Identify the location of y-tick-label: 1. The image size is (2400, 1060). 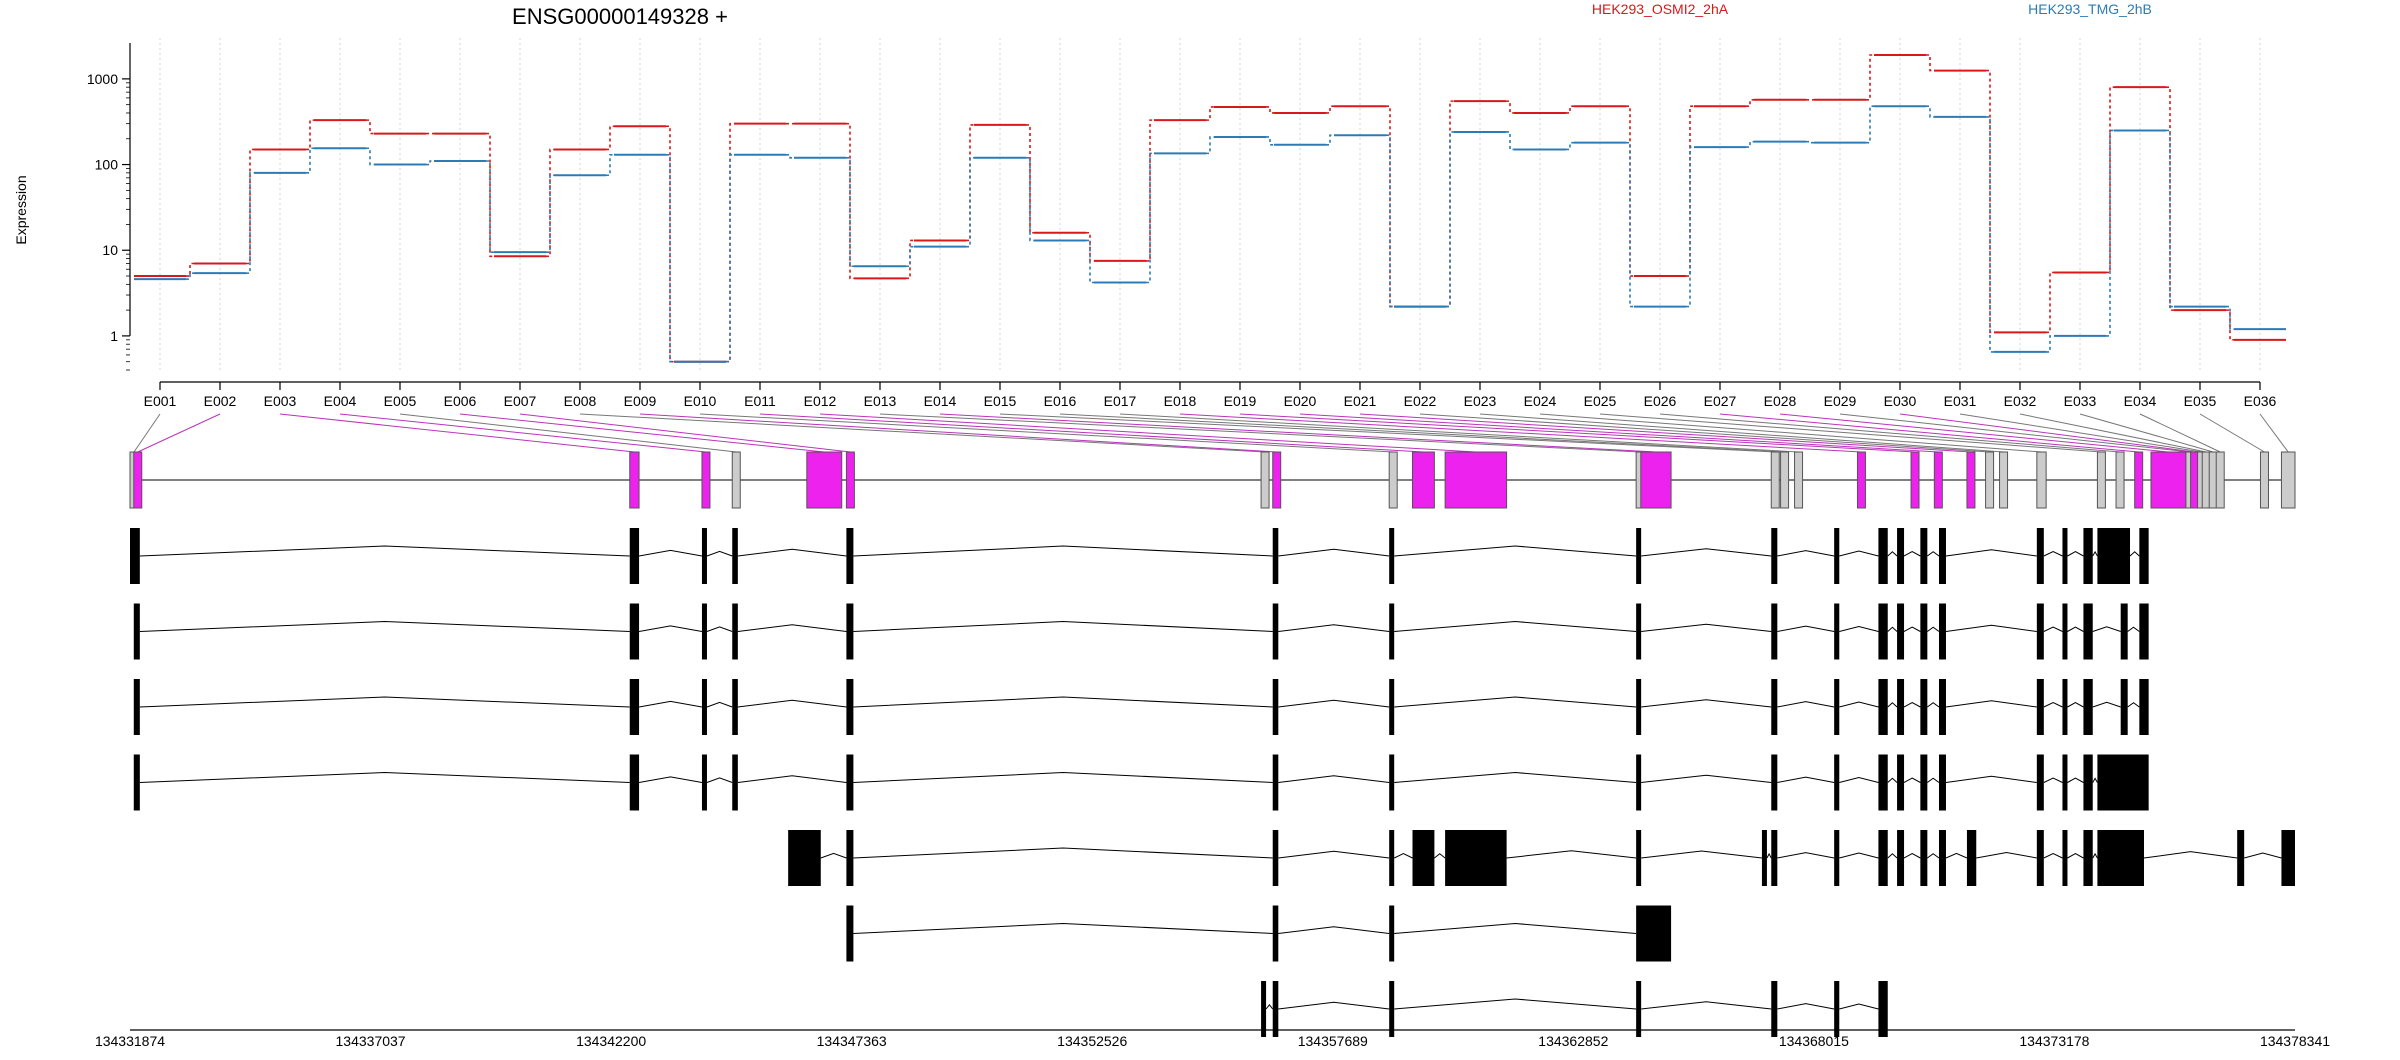
(114, 336).